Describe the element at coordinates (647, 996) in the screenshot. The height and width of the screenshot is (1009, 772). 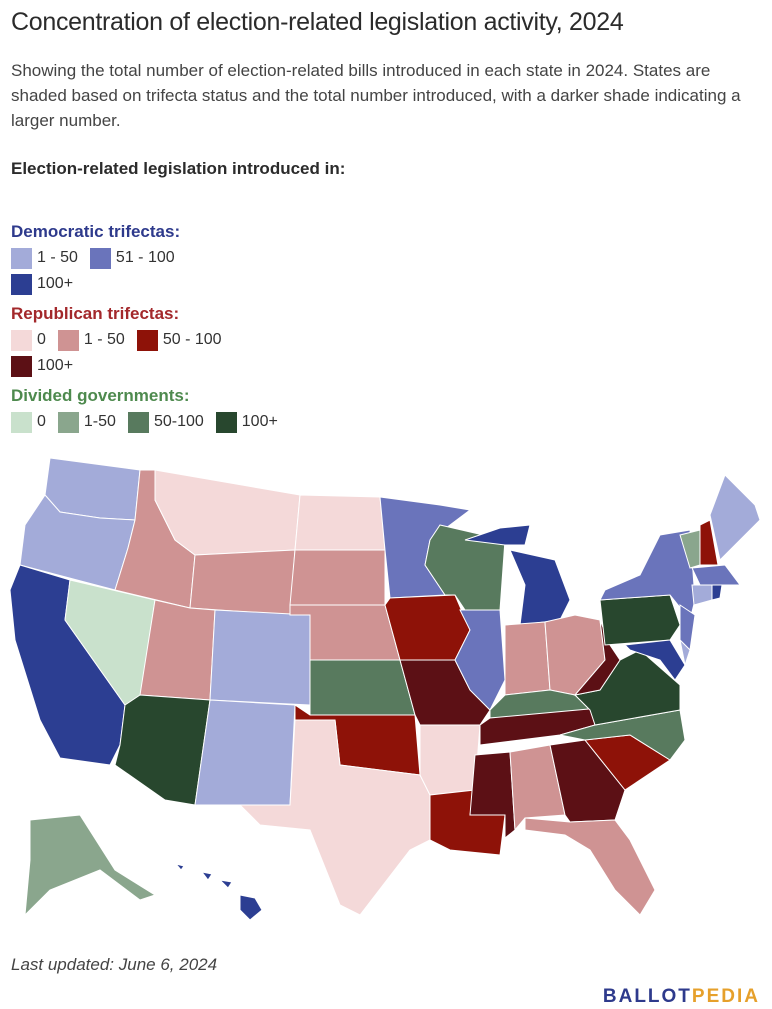
I see `logo-first: BALLOT` at that location.